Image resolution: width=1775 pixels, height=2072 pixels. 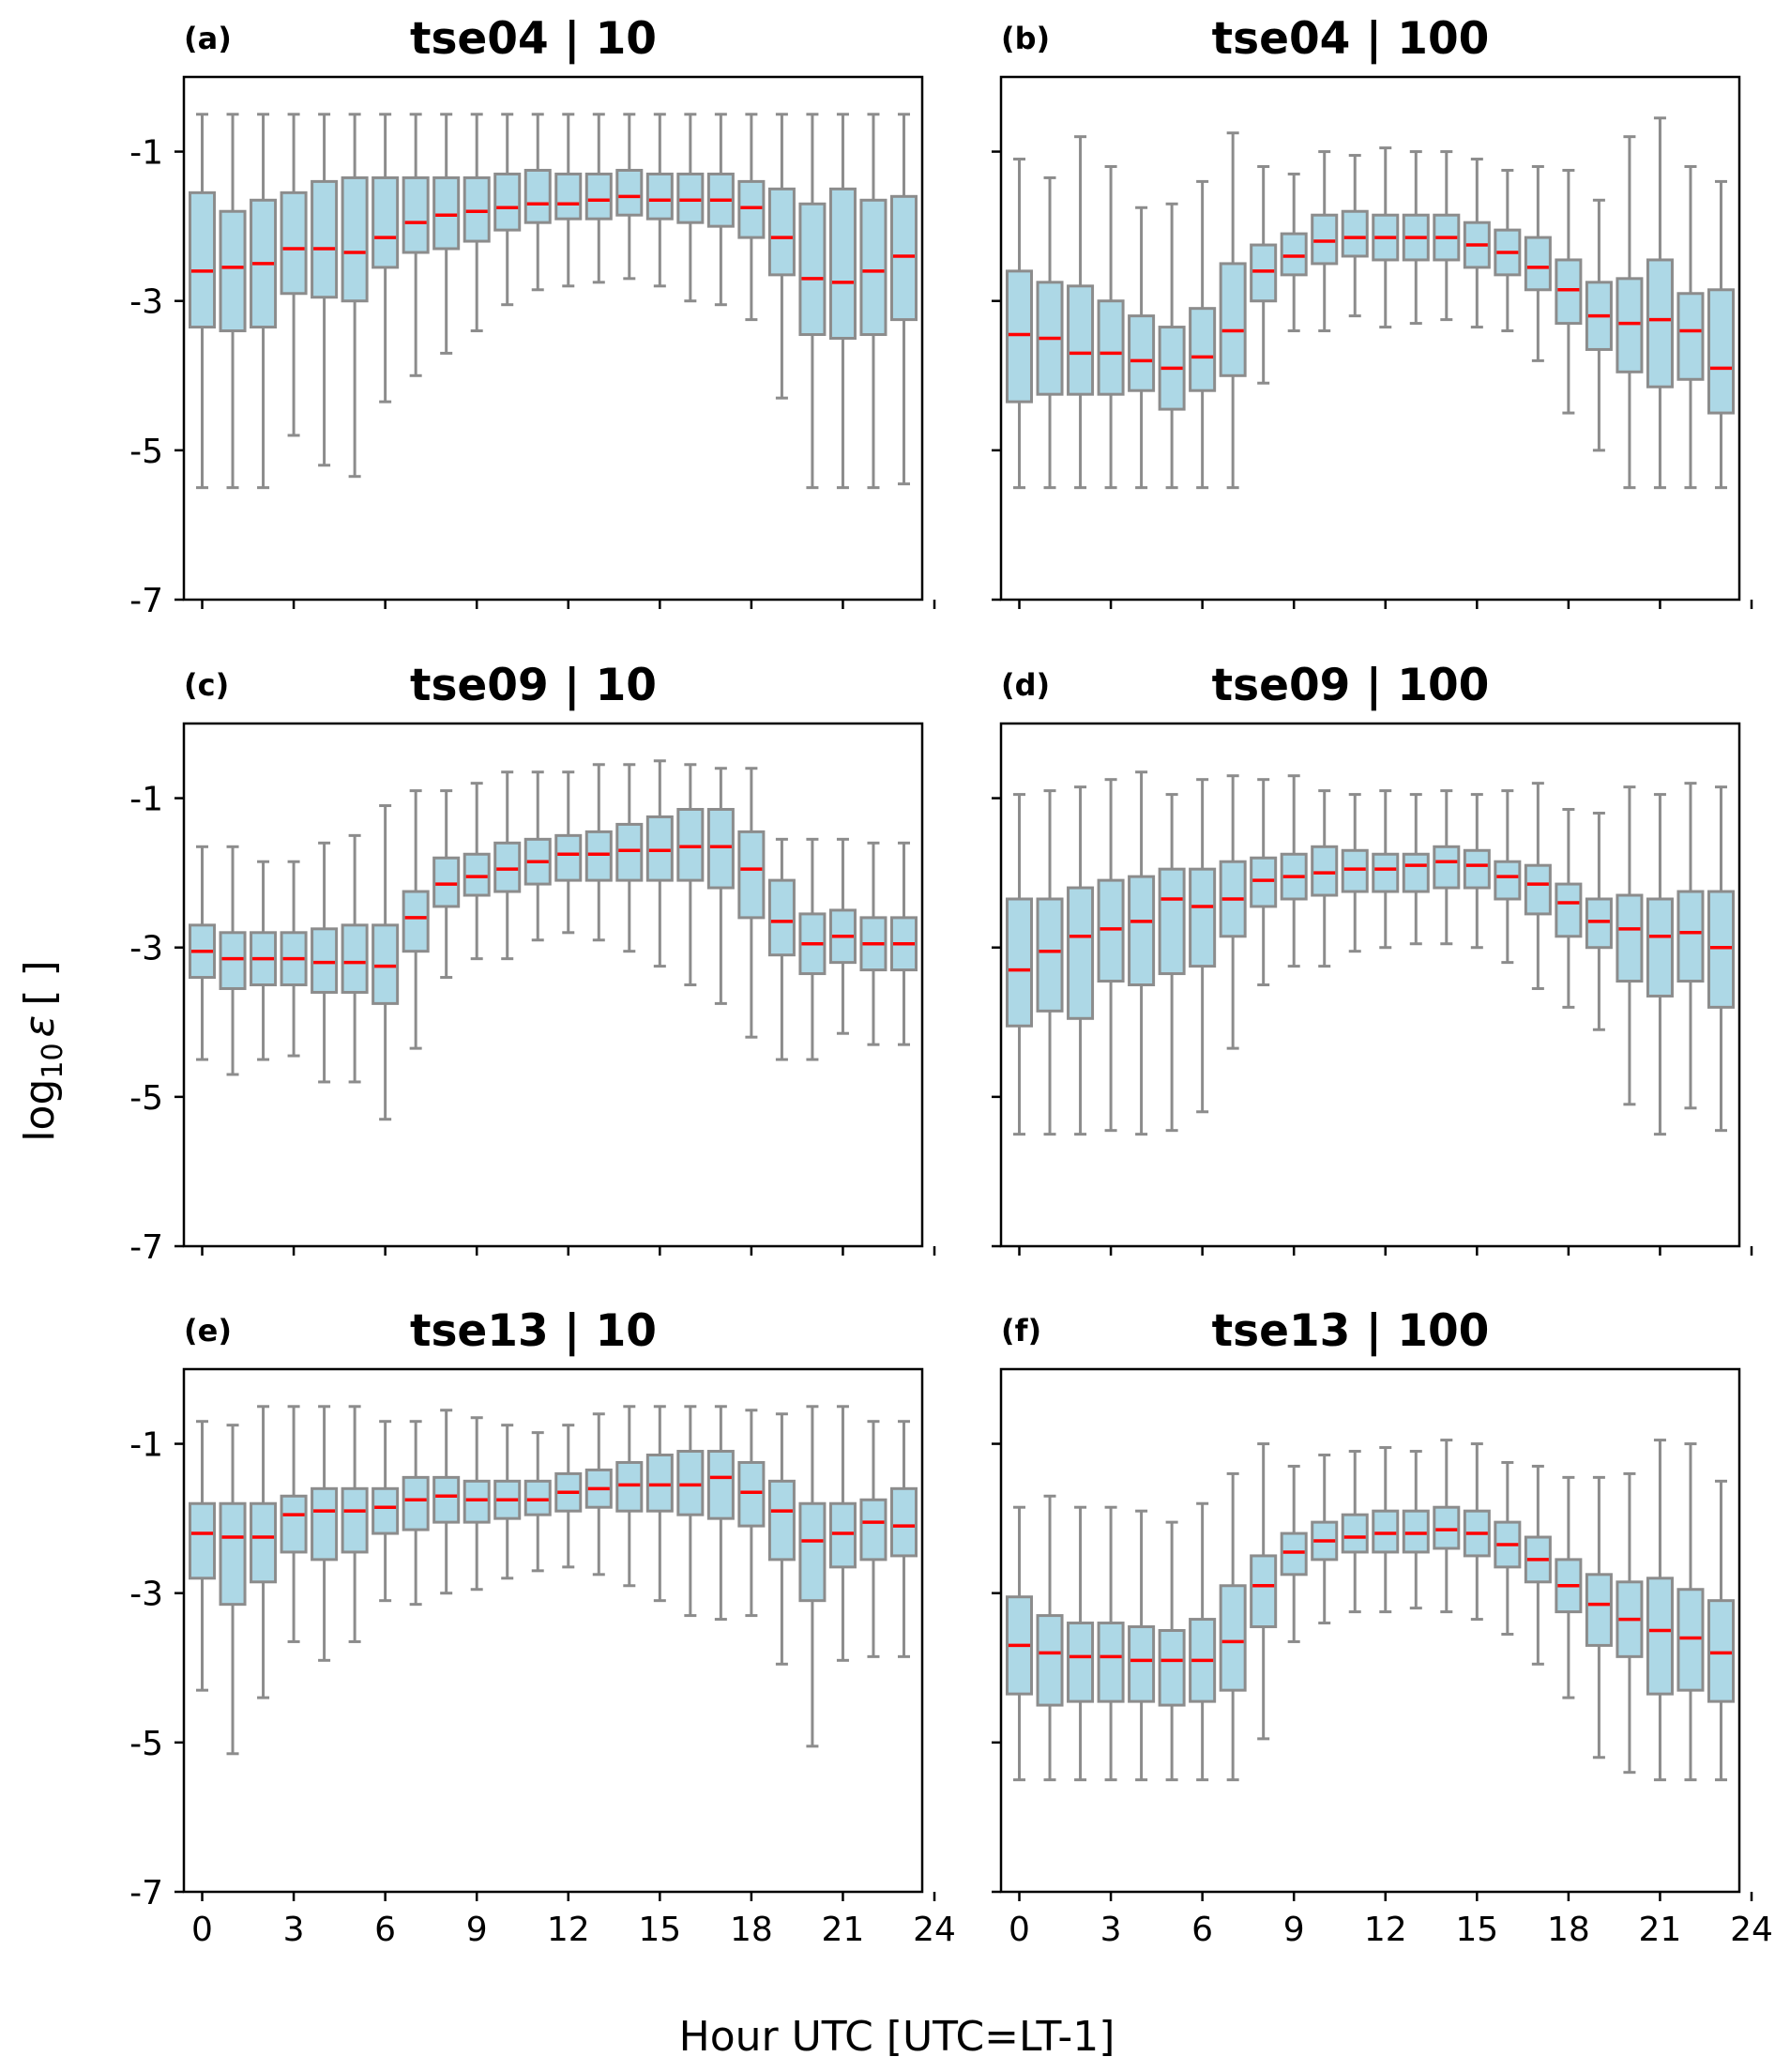 What do you see at coordinates (146, 153) in the screenshot?
I see `y-tick-label: -1` at bounding box center [146, 153].